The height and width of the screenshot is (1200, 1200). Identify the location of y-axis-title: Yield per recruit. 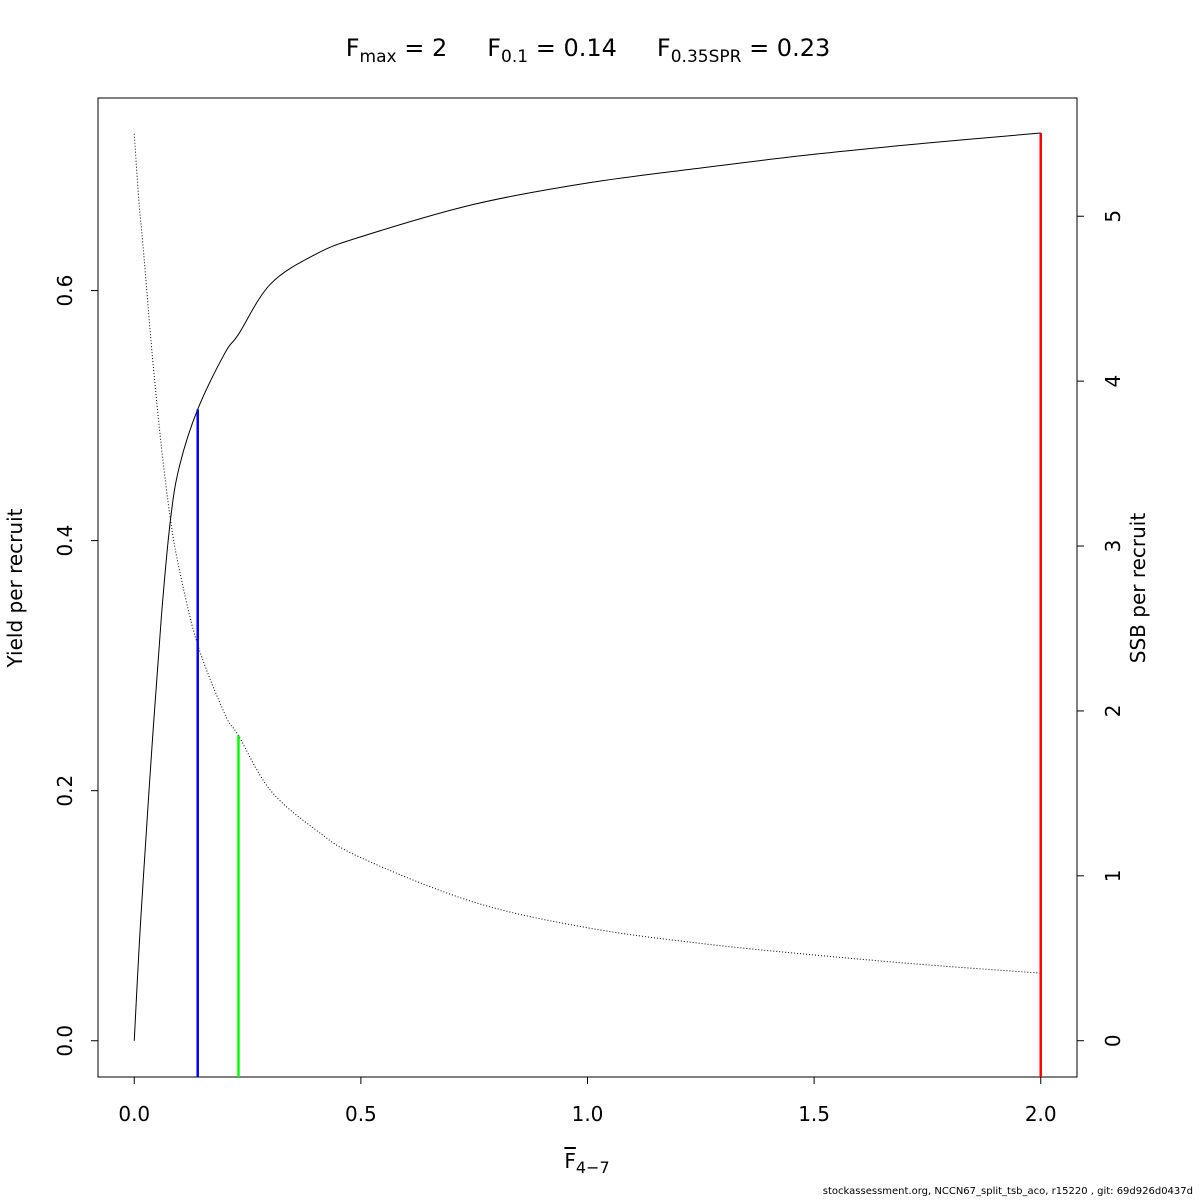
(15, 588).